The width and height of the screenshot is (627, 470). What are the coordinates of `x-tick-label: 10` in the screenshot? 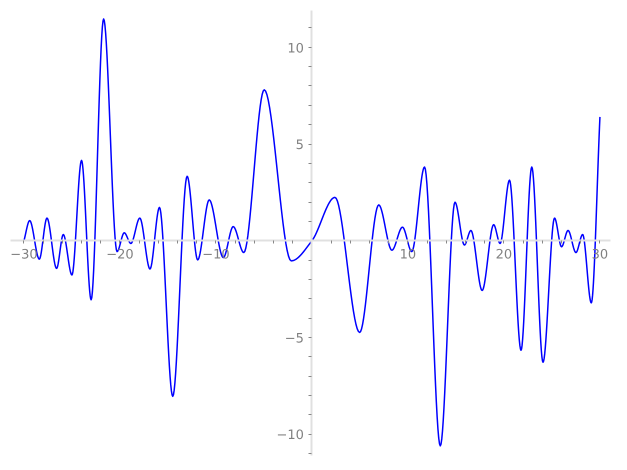 It's located at (408, 255).